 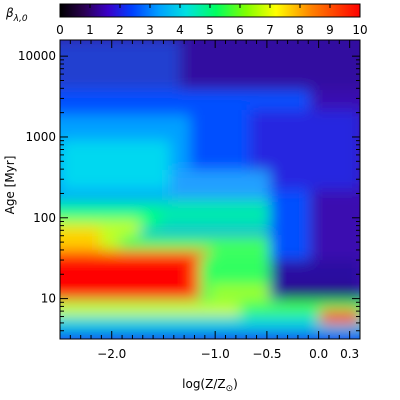 What do you see at coordinates (44, 218) in the screenshot?
I see `y-tick-label: 100` at bounding box center [44, 218].